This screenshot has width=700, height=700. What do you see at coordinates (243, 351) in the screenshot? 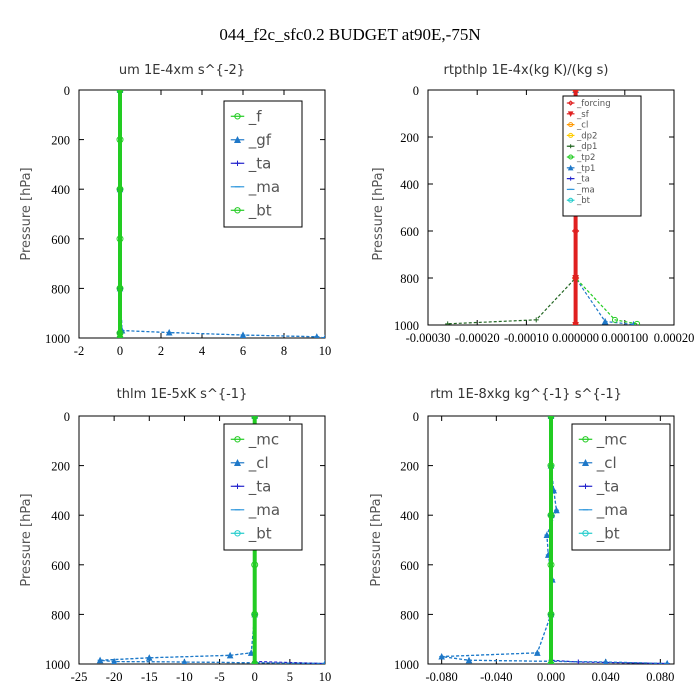
I see `x-tick-label: 6` at bounding box center [243, 351].